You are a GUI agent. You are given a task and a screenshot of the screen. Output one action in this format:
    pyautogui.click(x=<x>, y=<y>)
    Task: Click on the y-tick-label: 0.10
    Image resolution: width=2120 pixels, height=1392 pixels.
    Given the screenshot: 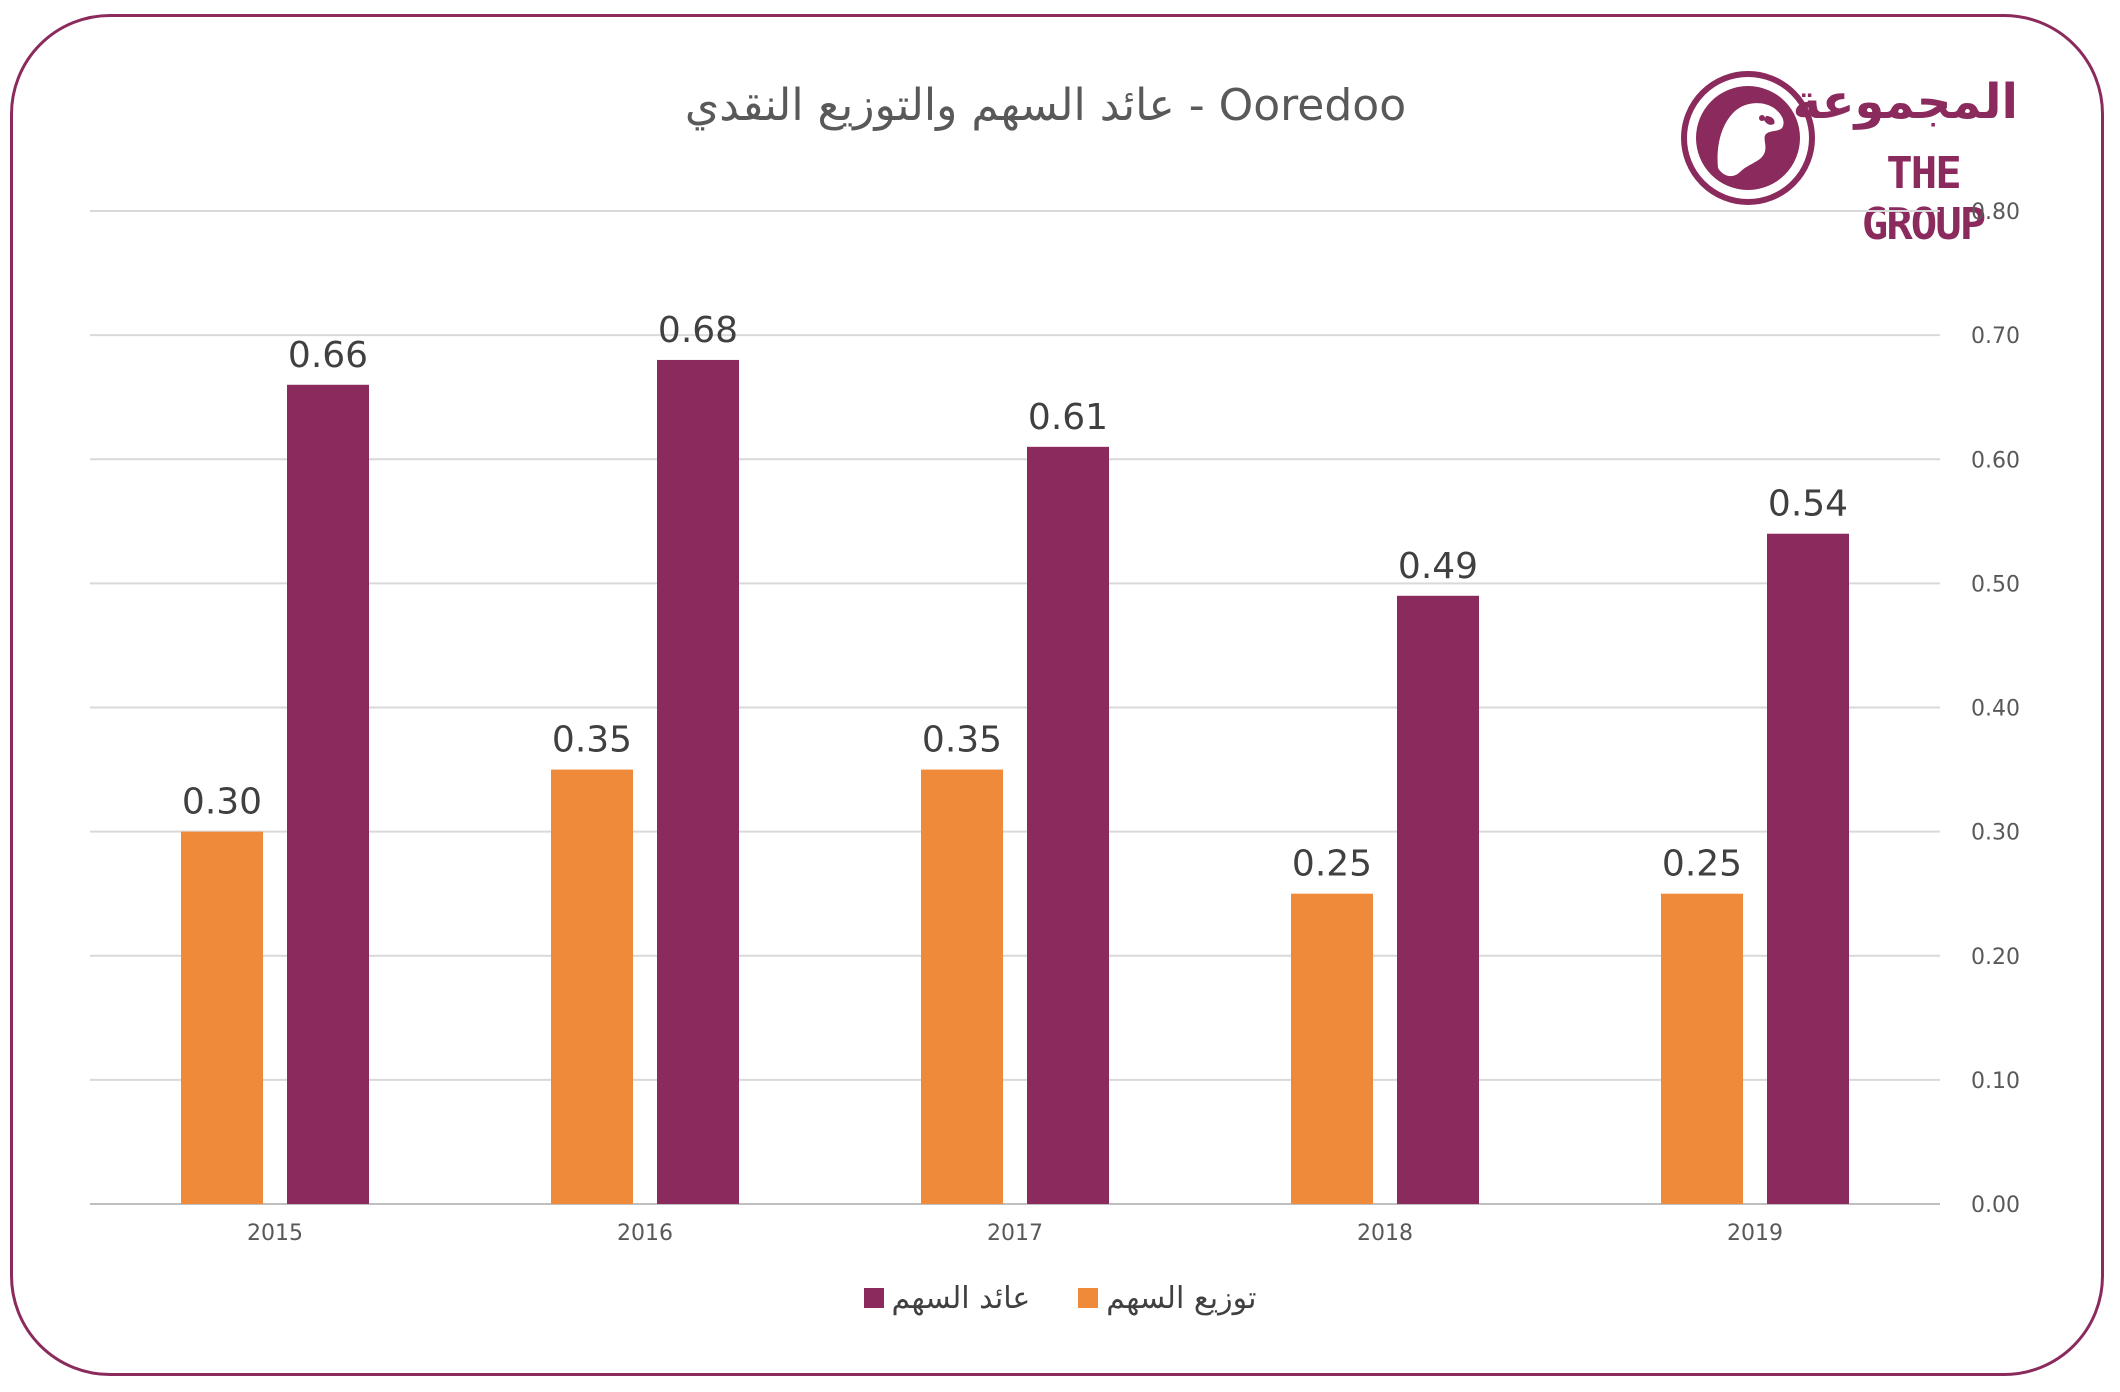 What is the action you would take?
    pyautogui.click(x=1995, y=1081)
    